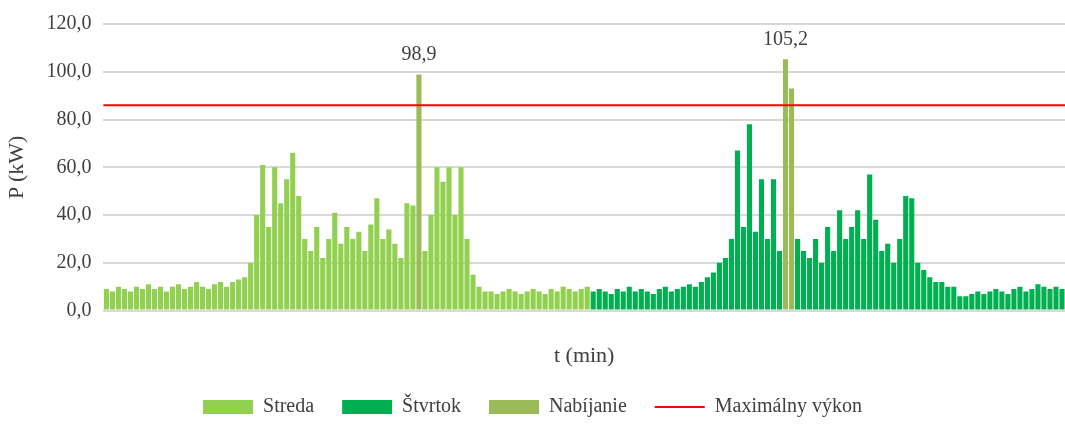 The height and width of the screenshot is (427, 1065). Describe the element at coordinates (786, 37) in the screenshot. I see `data-label: 105,2` at that location.